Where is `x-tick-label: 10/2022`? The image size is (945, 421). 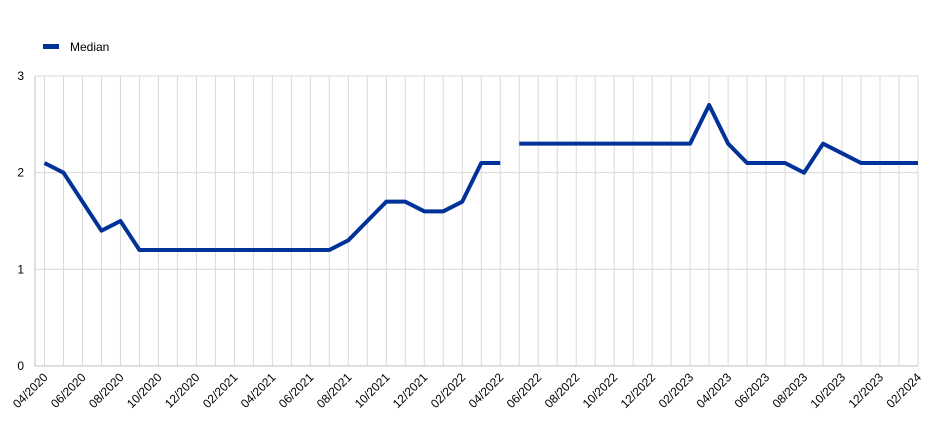
x-tick-label: 10/2022 is located at coordinates (600, 390).